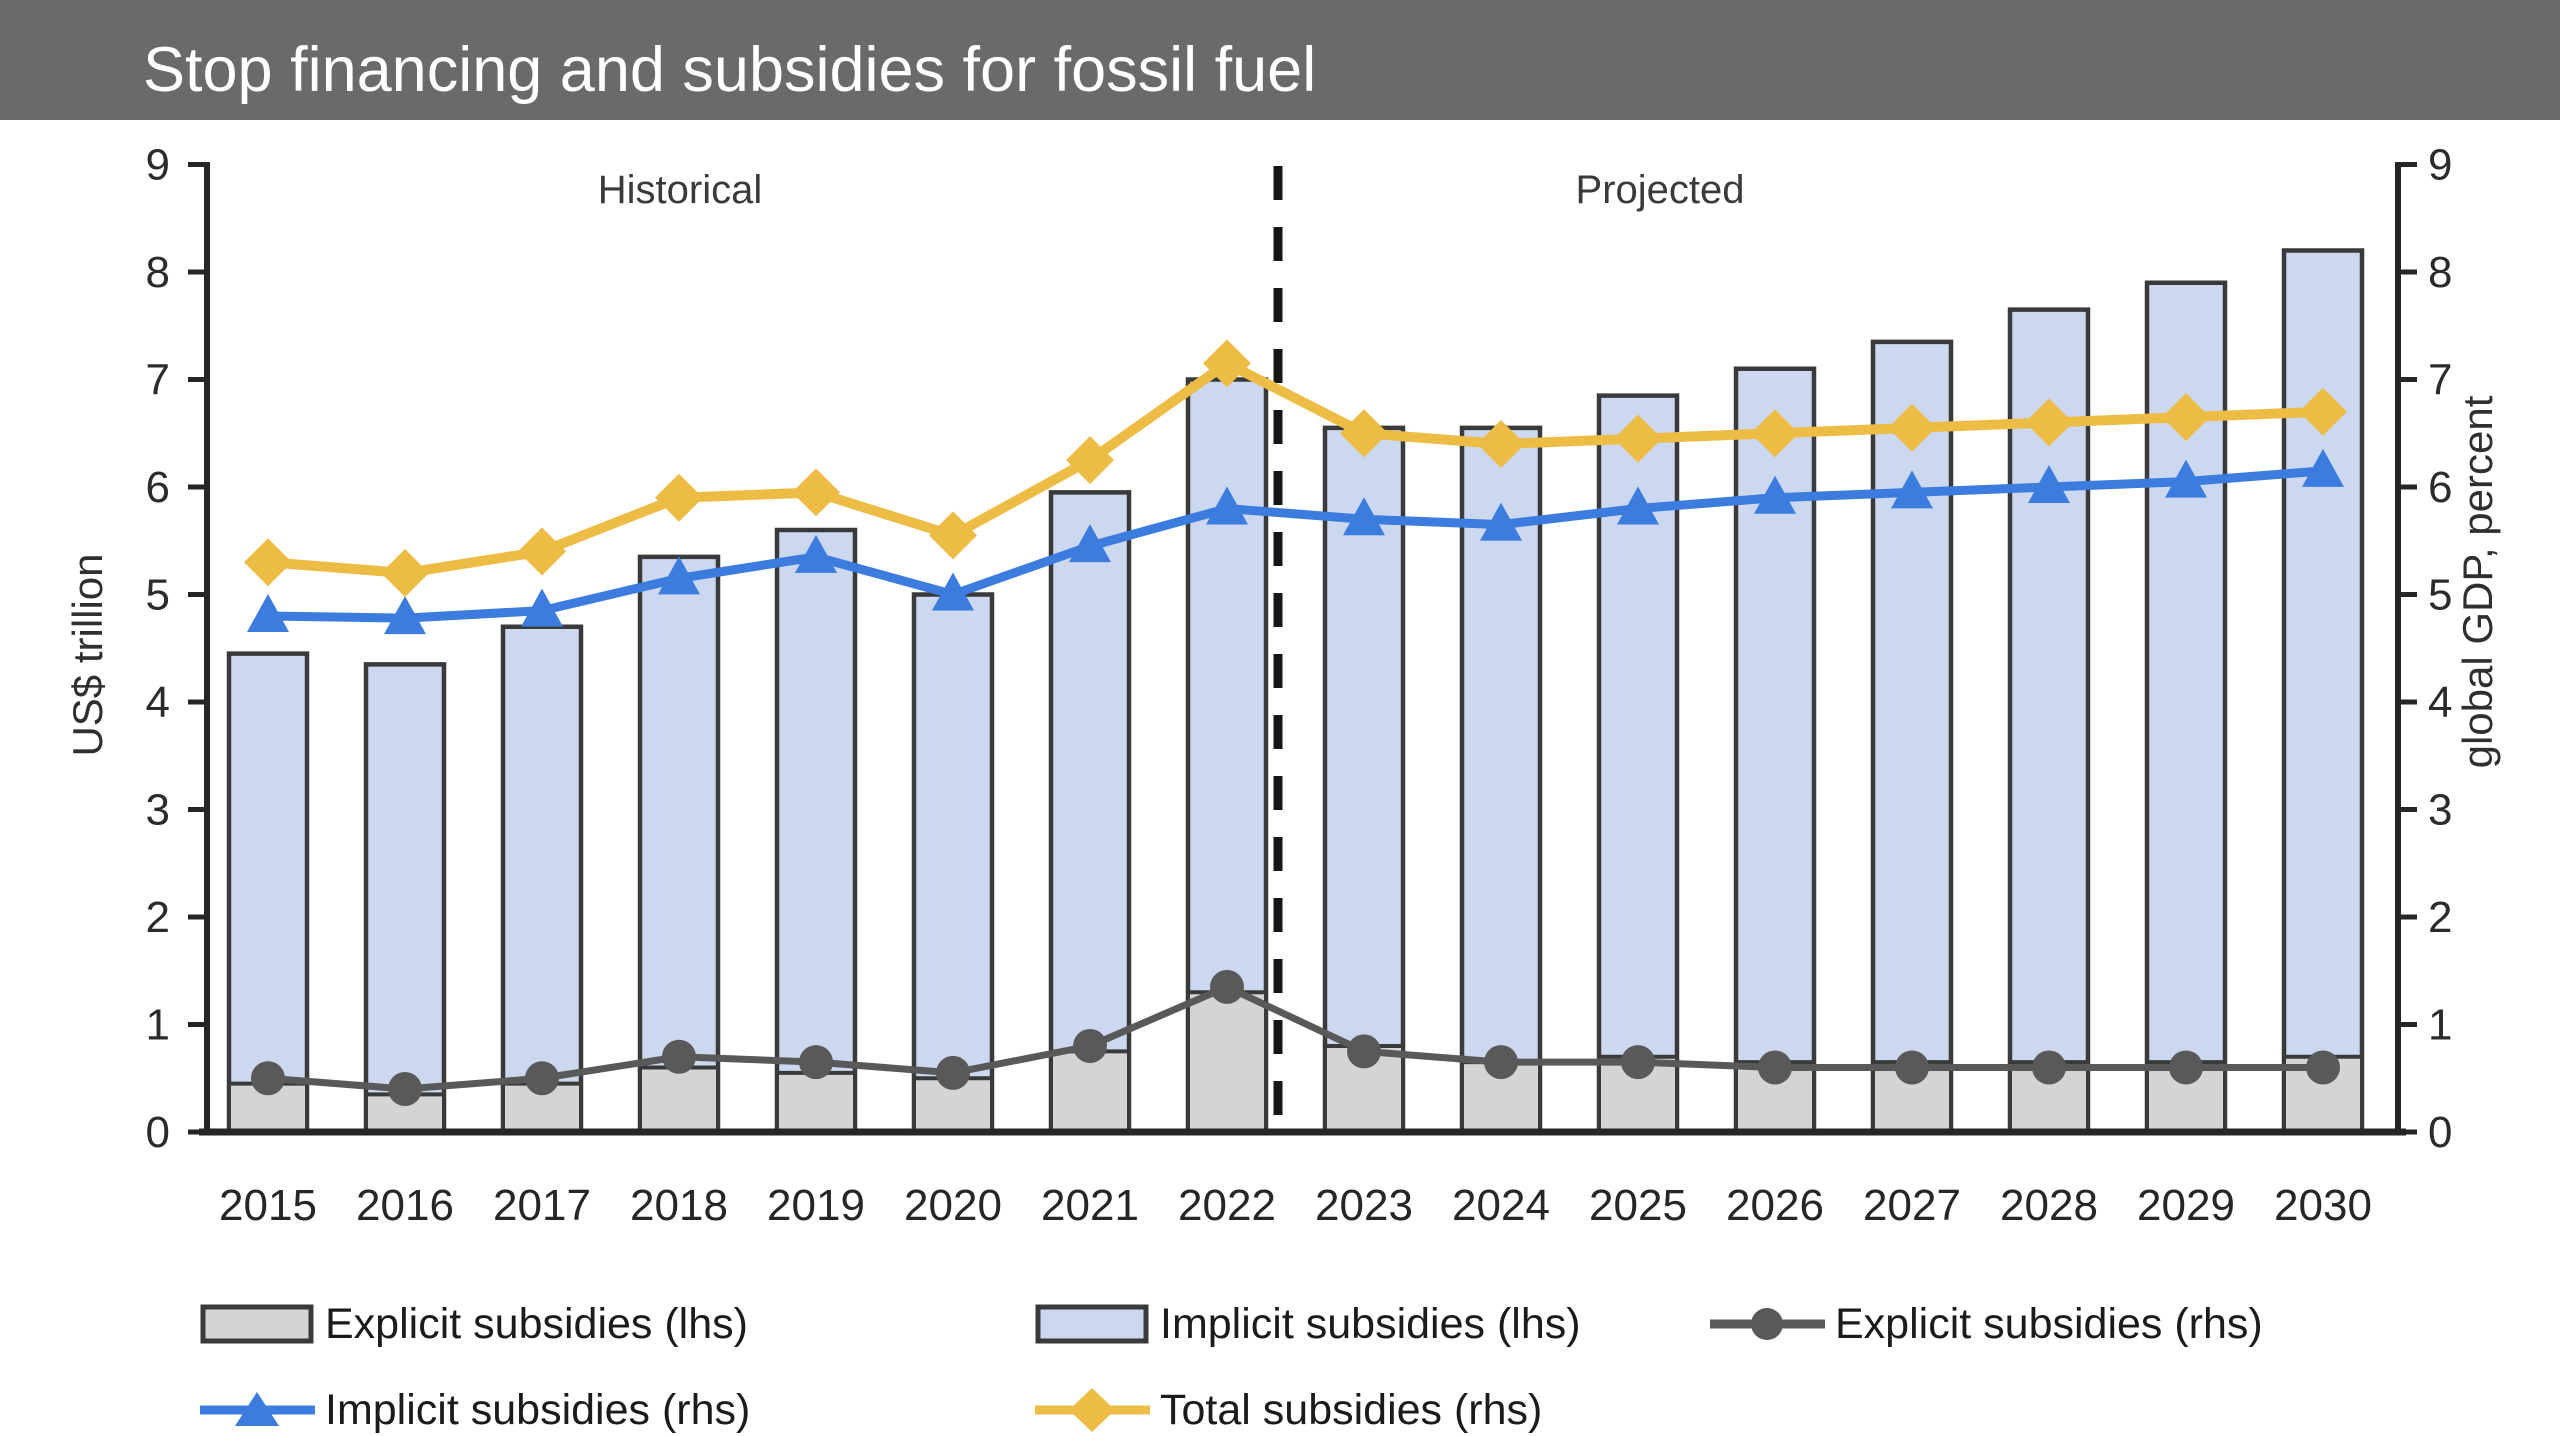 The height and width of the screenshot is (1436, 2560). I want to click on right-tick-4: 4, so click(2440, 702).